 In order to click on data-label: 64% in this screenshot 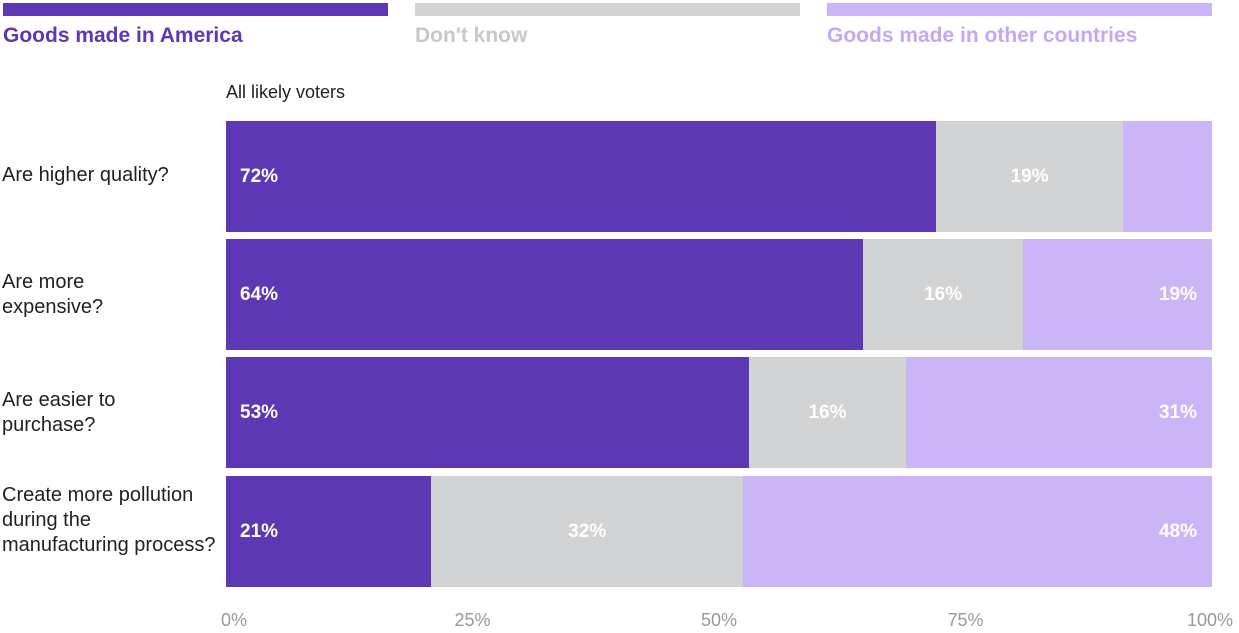, I will do `click(259, 294)`.